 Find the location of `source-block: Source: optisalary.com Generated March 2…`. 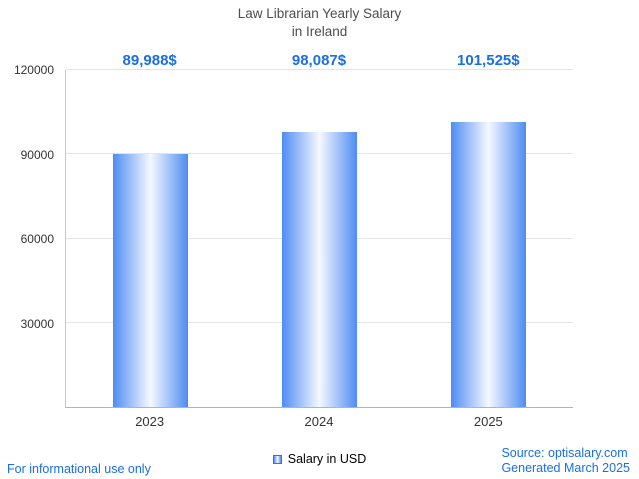

source-block: Source: optisalary.com Generated March 2… is located at coordinates (565, 461).